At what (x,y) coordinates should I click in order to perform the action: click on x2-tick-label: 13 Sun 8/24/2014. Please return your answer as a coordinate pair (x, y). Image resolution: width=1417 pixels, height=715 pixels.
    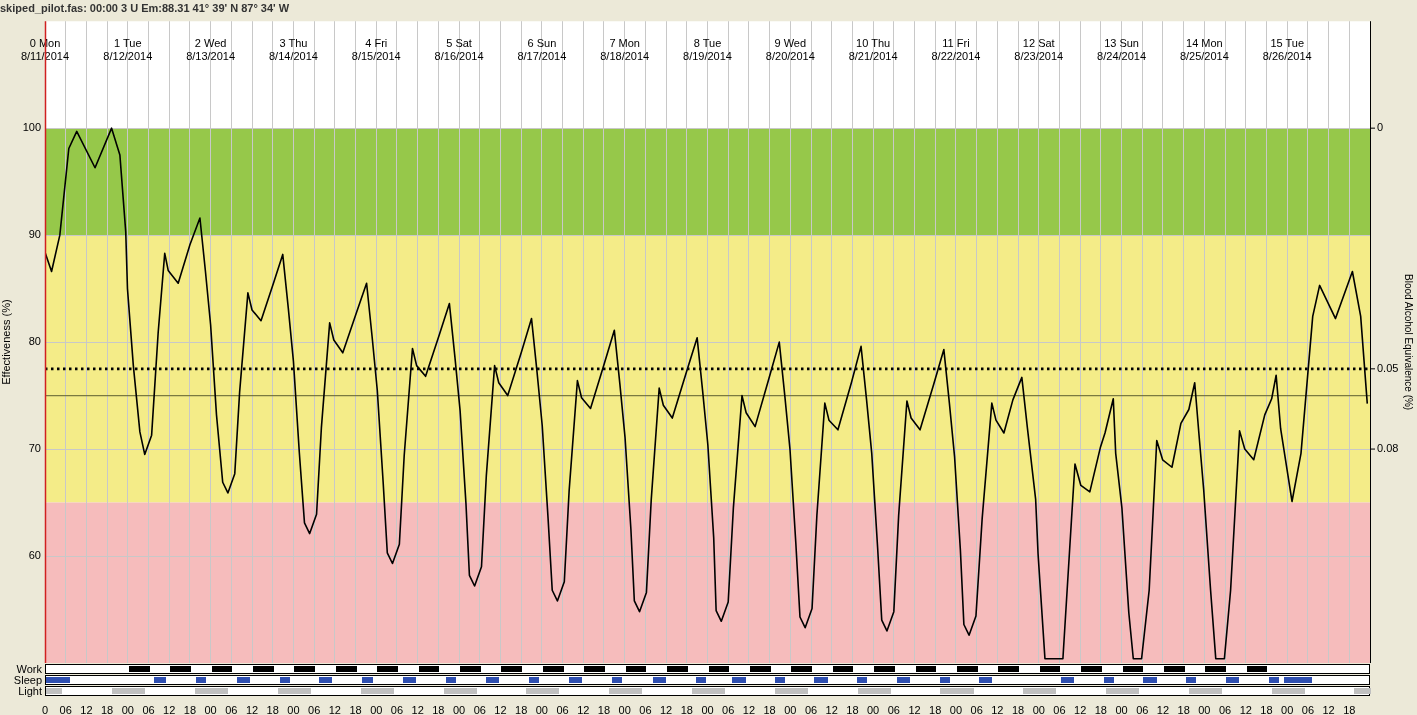
    Looking at the image, I should click on (1122, 50).